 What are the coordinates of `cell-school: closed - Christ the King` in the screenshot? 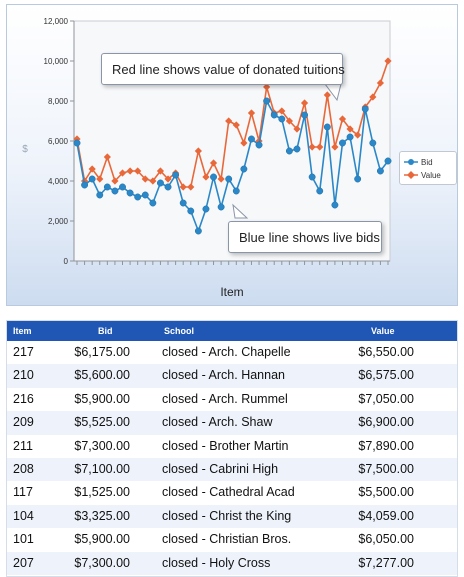 It's located at (227, 515).